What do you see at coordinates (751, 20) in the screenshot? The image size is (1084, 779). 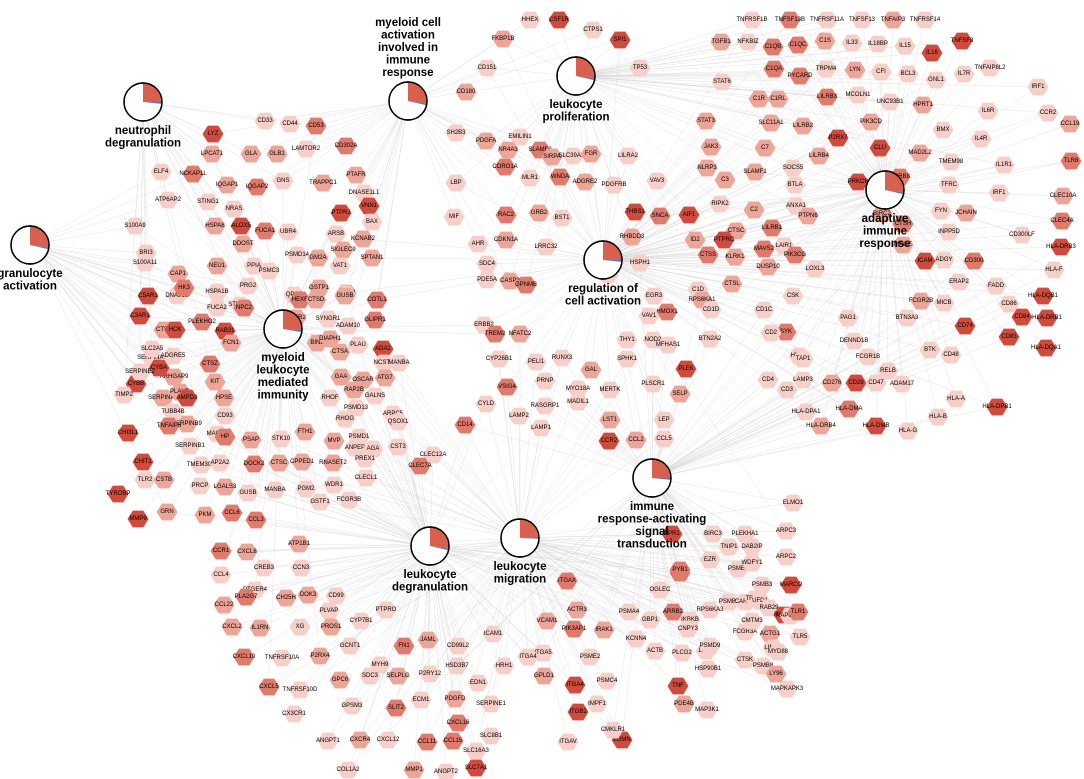 I see `gene-label: TNFRSF1B` at bounding box center [751, 20].